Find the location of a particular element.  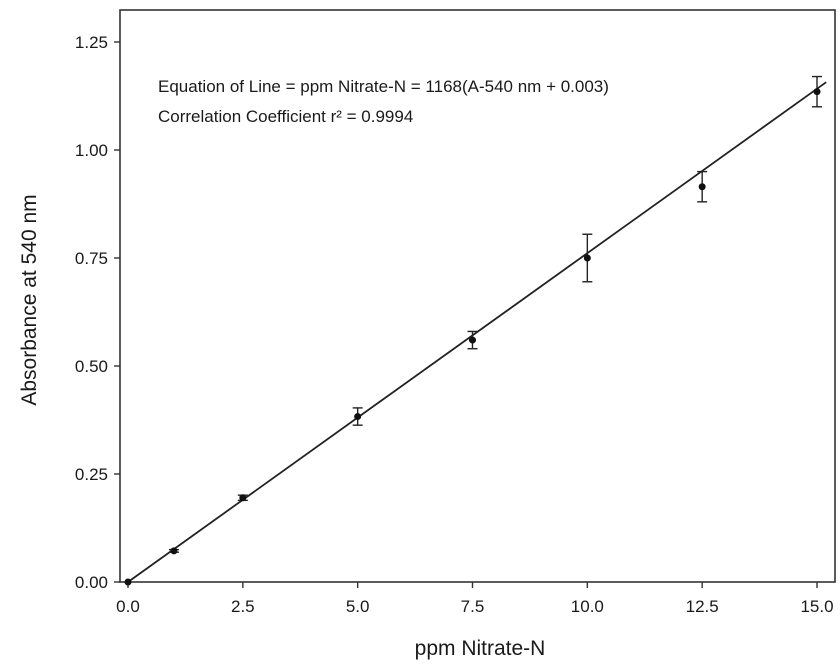

x-tick-label: 15.0 is located at coordinates (816, 606).